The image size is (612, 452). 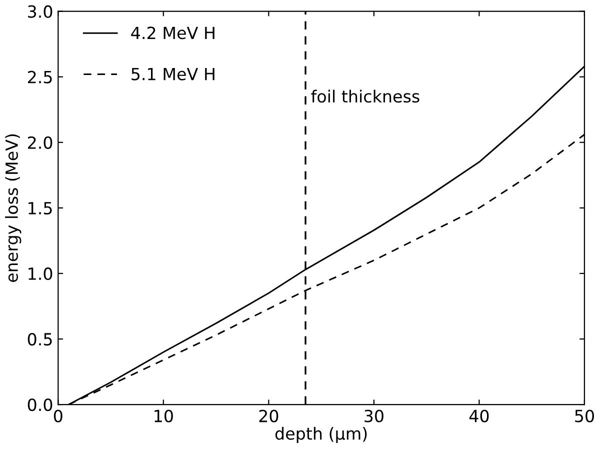 I want to click on y-axis-title: energy loss (MeV), so click(x=13, y=208).